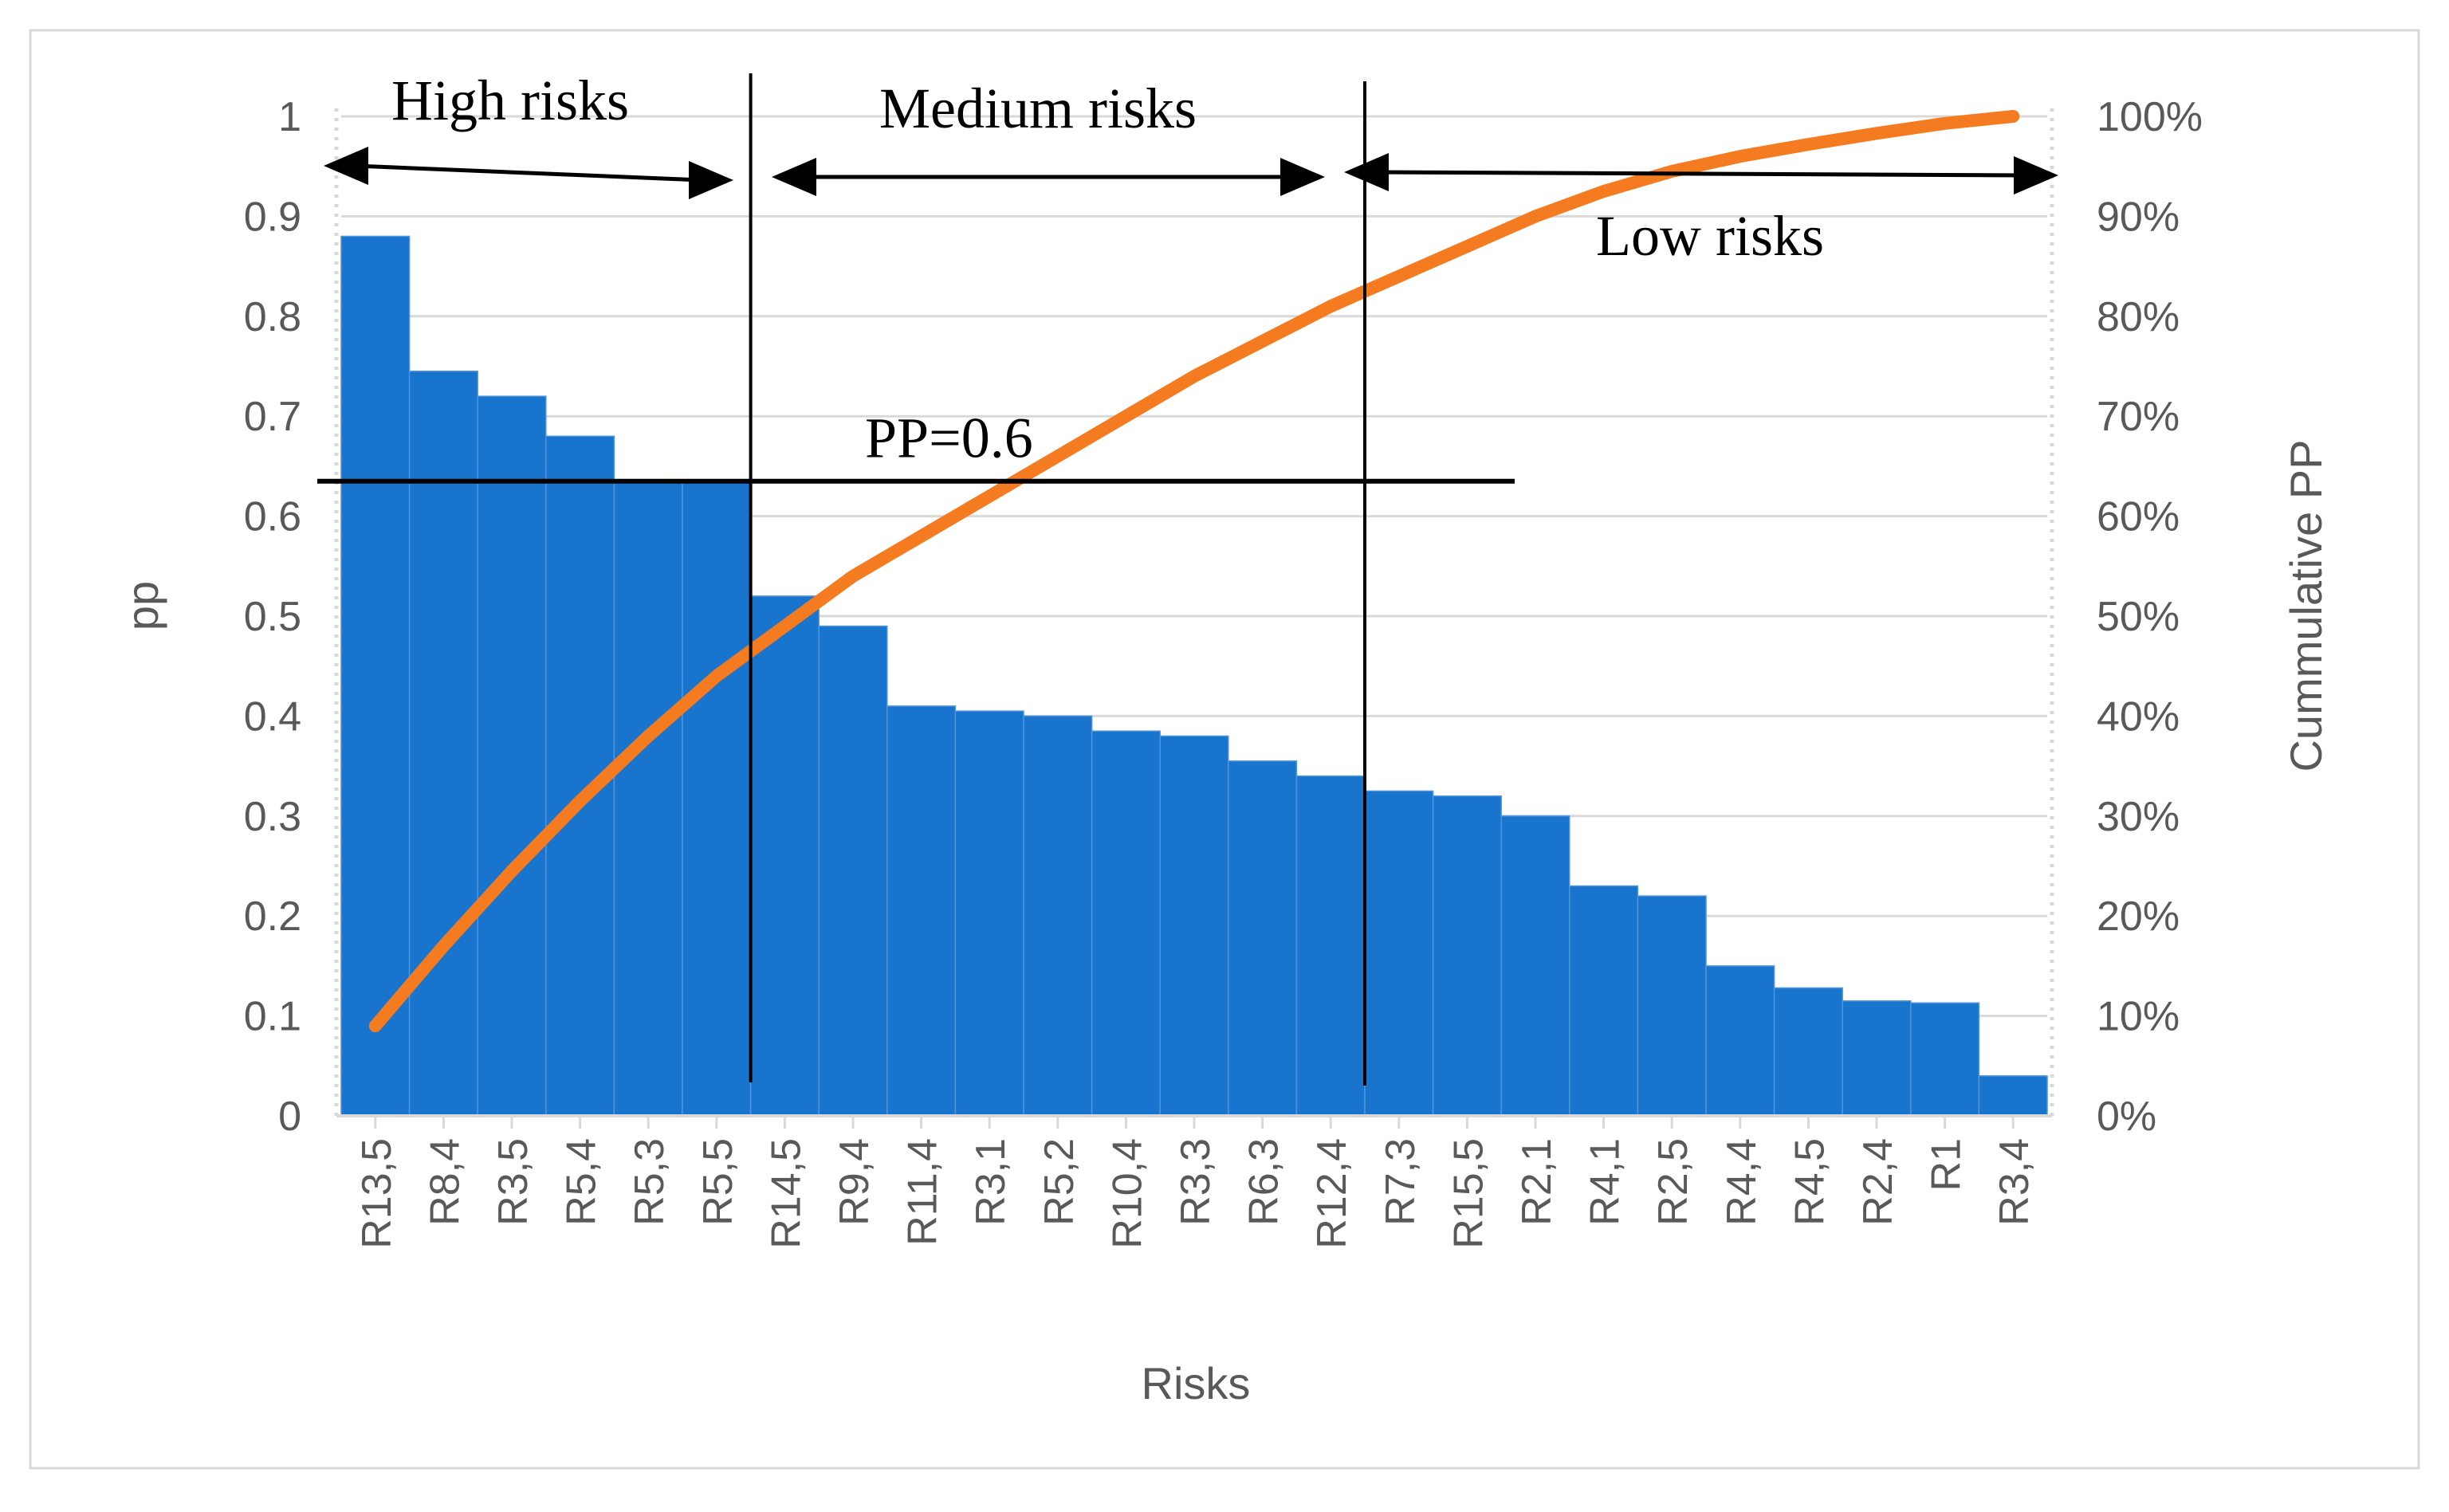 The height and width of the screenshot is (1512, 2449). I want to click on x-tick-label: R5,5, so click(718, 1182).